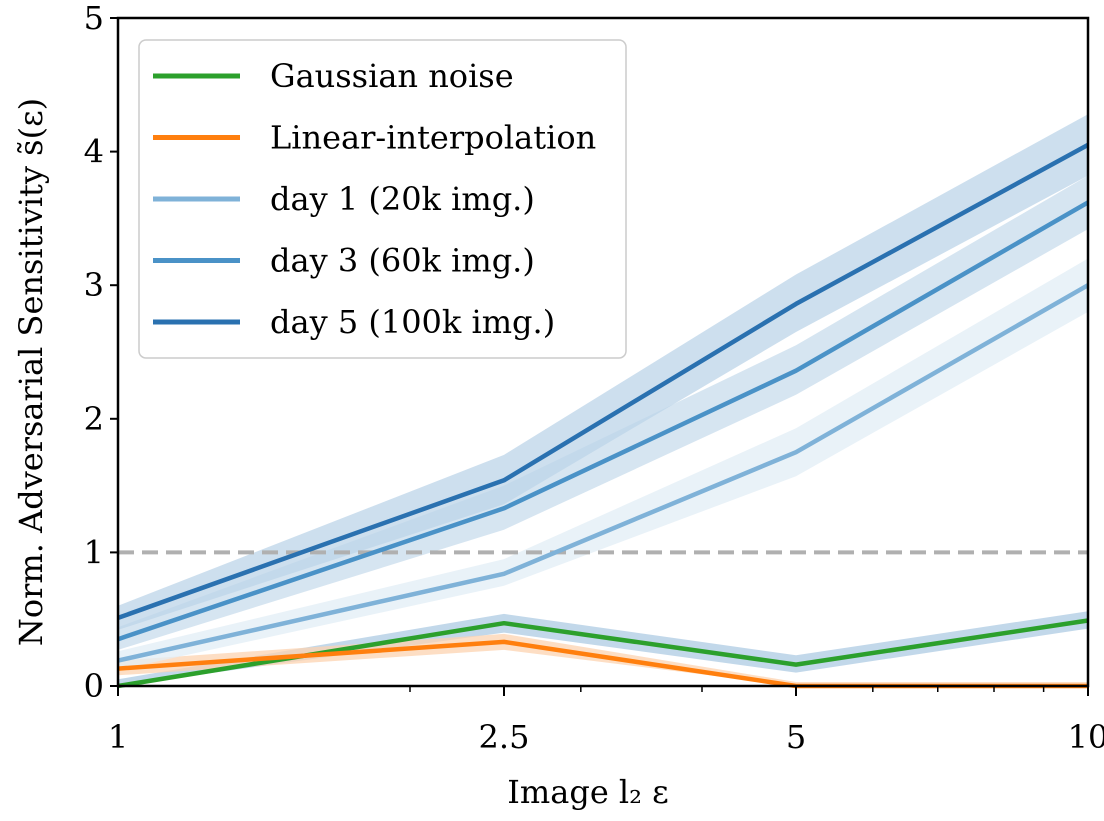 The height and width of the screenshot is (821, 1104). What do you see at coordinates (94, 552) in the screenshot?
I see `y-tick-label-1: 1` at bounding box center [94, 552].